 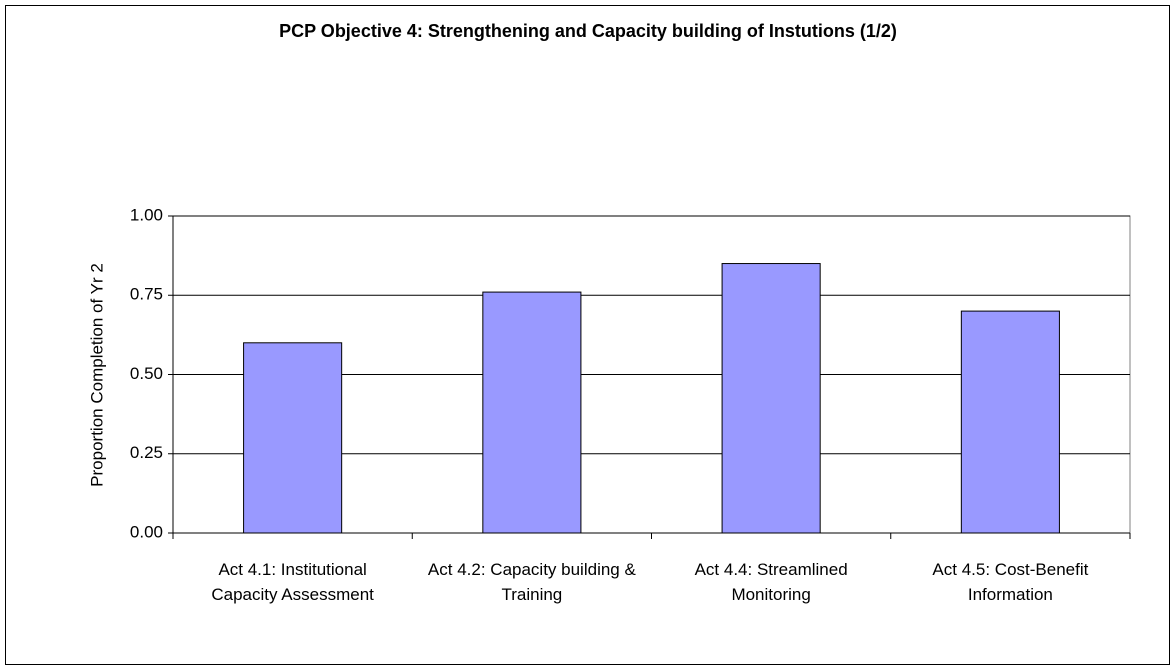 What do you see at coordinates (96, 375) in the screenshot?
I see `y-axis-label: Proportion Completion of Yr 2` at bounding box center [96, 375].